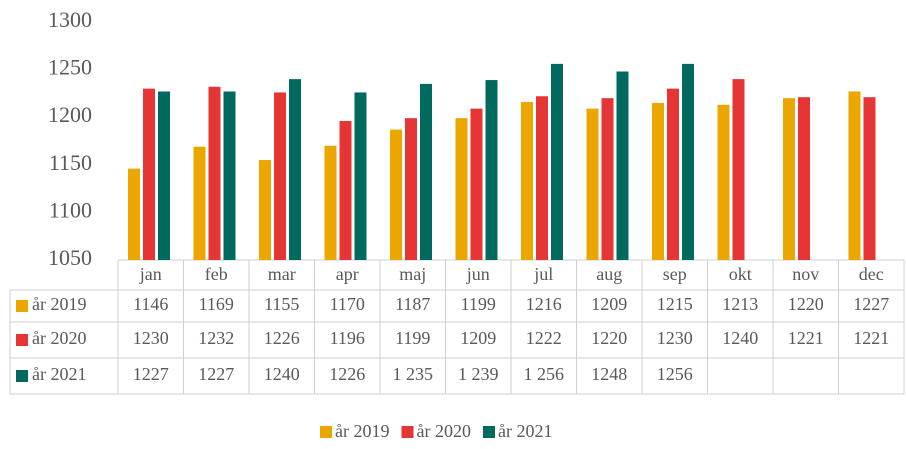  Describe the element at coordinates (347, 274) in the screenshot. I see `x-tick-label: apr` at that location.